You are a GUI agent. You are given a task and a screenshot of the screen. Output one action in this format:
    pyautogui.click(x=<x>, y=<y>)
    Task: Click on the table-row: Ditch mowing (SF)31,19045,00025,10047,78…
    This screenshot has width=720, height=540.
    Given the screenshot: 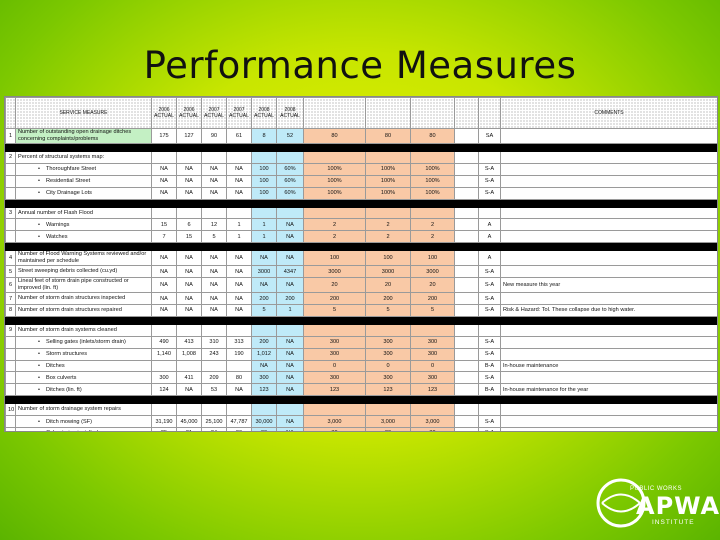 What is the action you would take?
    pyautogui.click(x=361, y=422)
    